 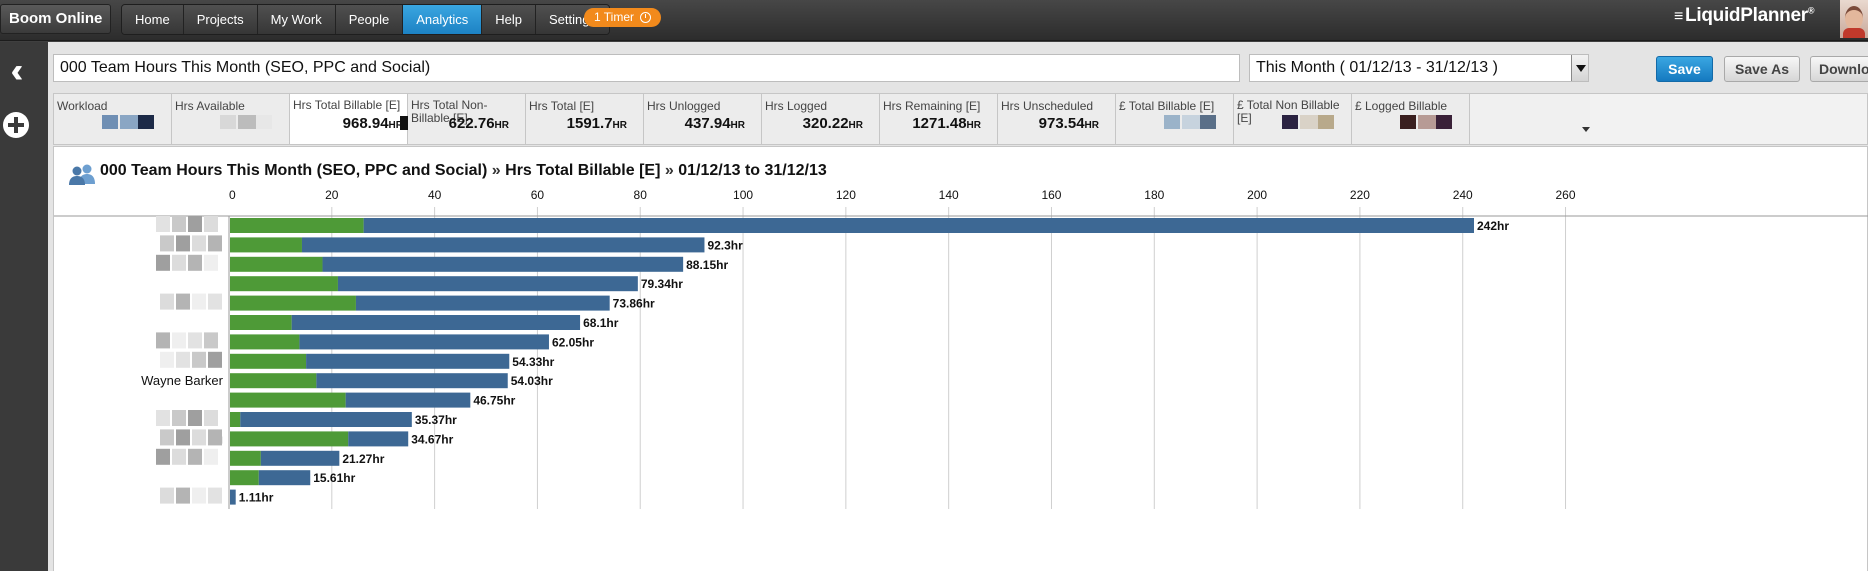 I want to click on dropdown-arrow-icon, so click(x=1579, y=68).